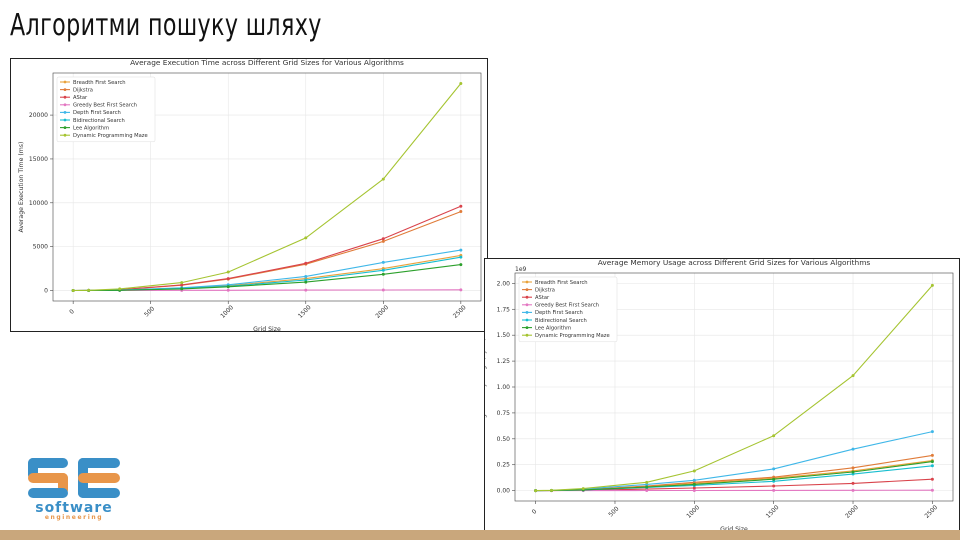 The width and height of the screenshot is (960, 540). Describe the element at coordinates (46, 290) in the screenshot. I see `y-tick-label: 0` at that location.